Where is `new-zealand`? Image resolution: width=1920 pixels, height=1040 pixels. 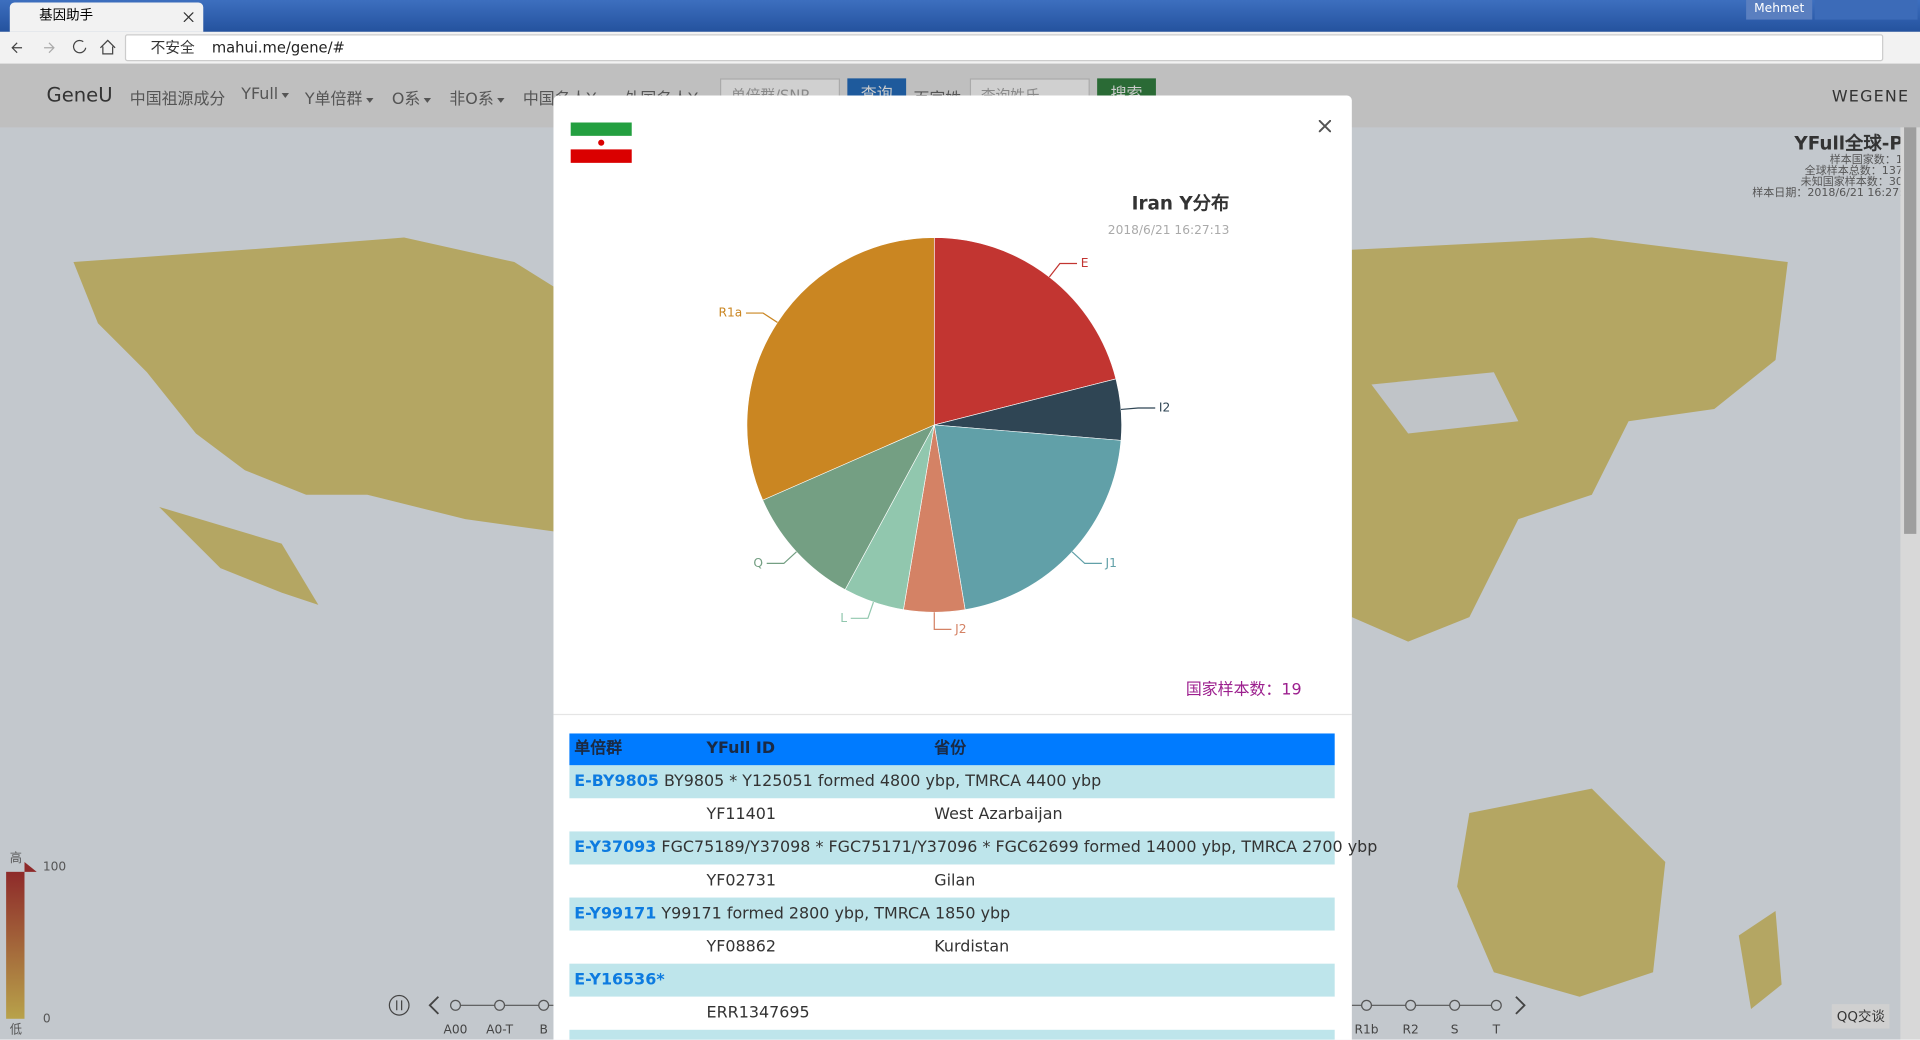 new-zealand is located at coordinates (1760, 960).